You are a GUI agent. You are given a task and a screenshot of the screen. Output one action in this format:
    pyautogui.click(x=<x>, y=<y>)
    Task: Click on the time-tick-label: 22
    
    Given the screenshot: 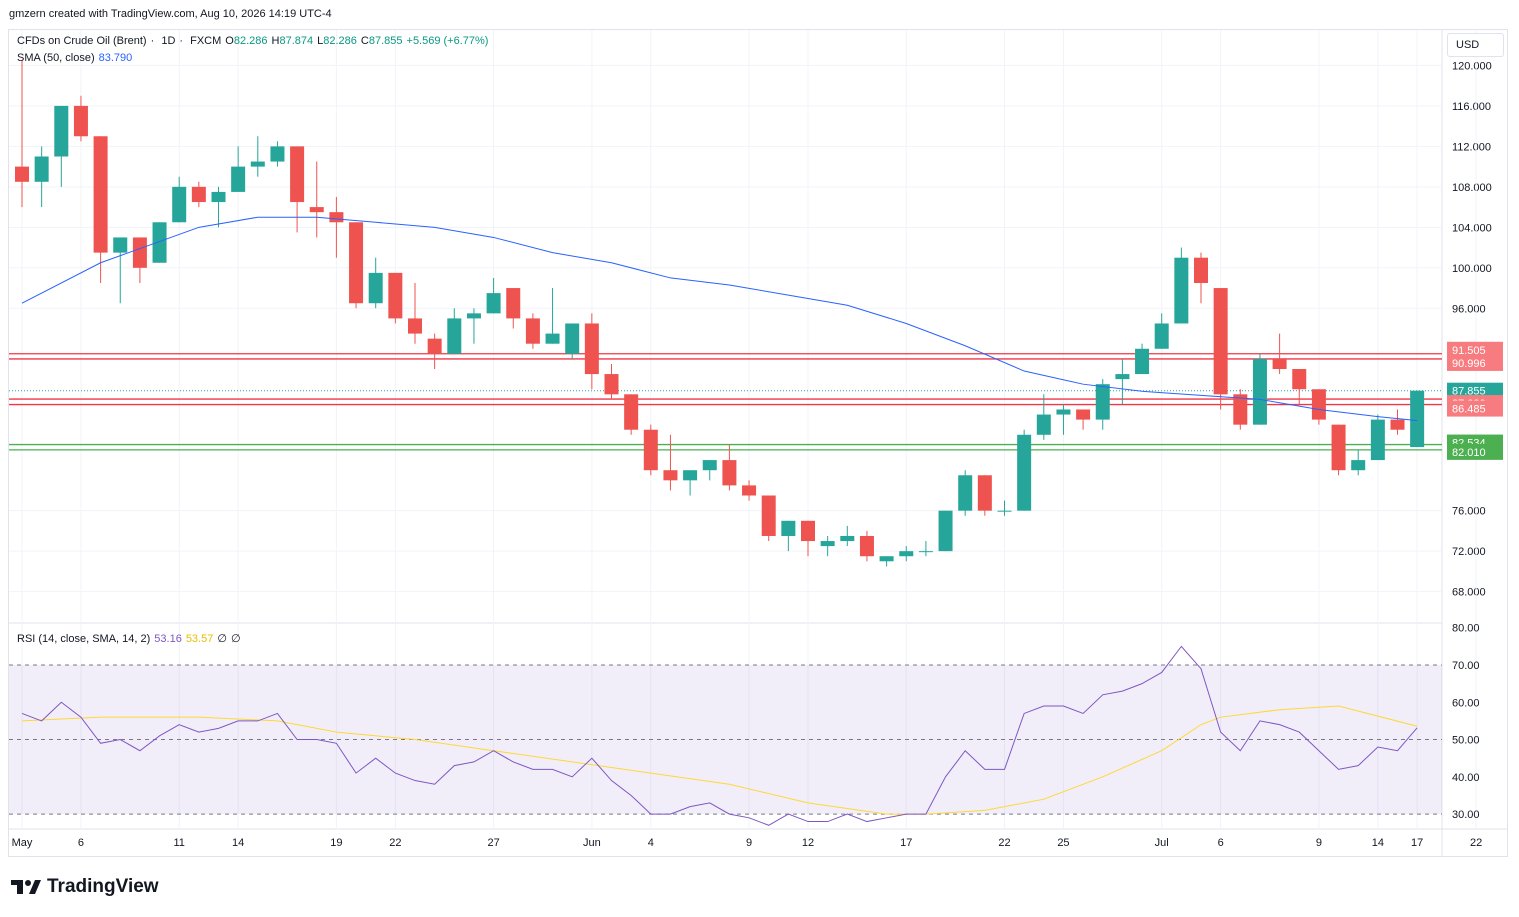 What is the action you would take?
    pyautogui.click(x=395, y=843)
    